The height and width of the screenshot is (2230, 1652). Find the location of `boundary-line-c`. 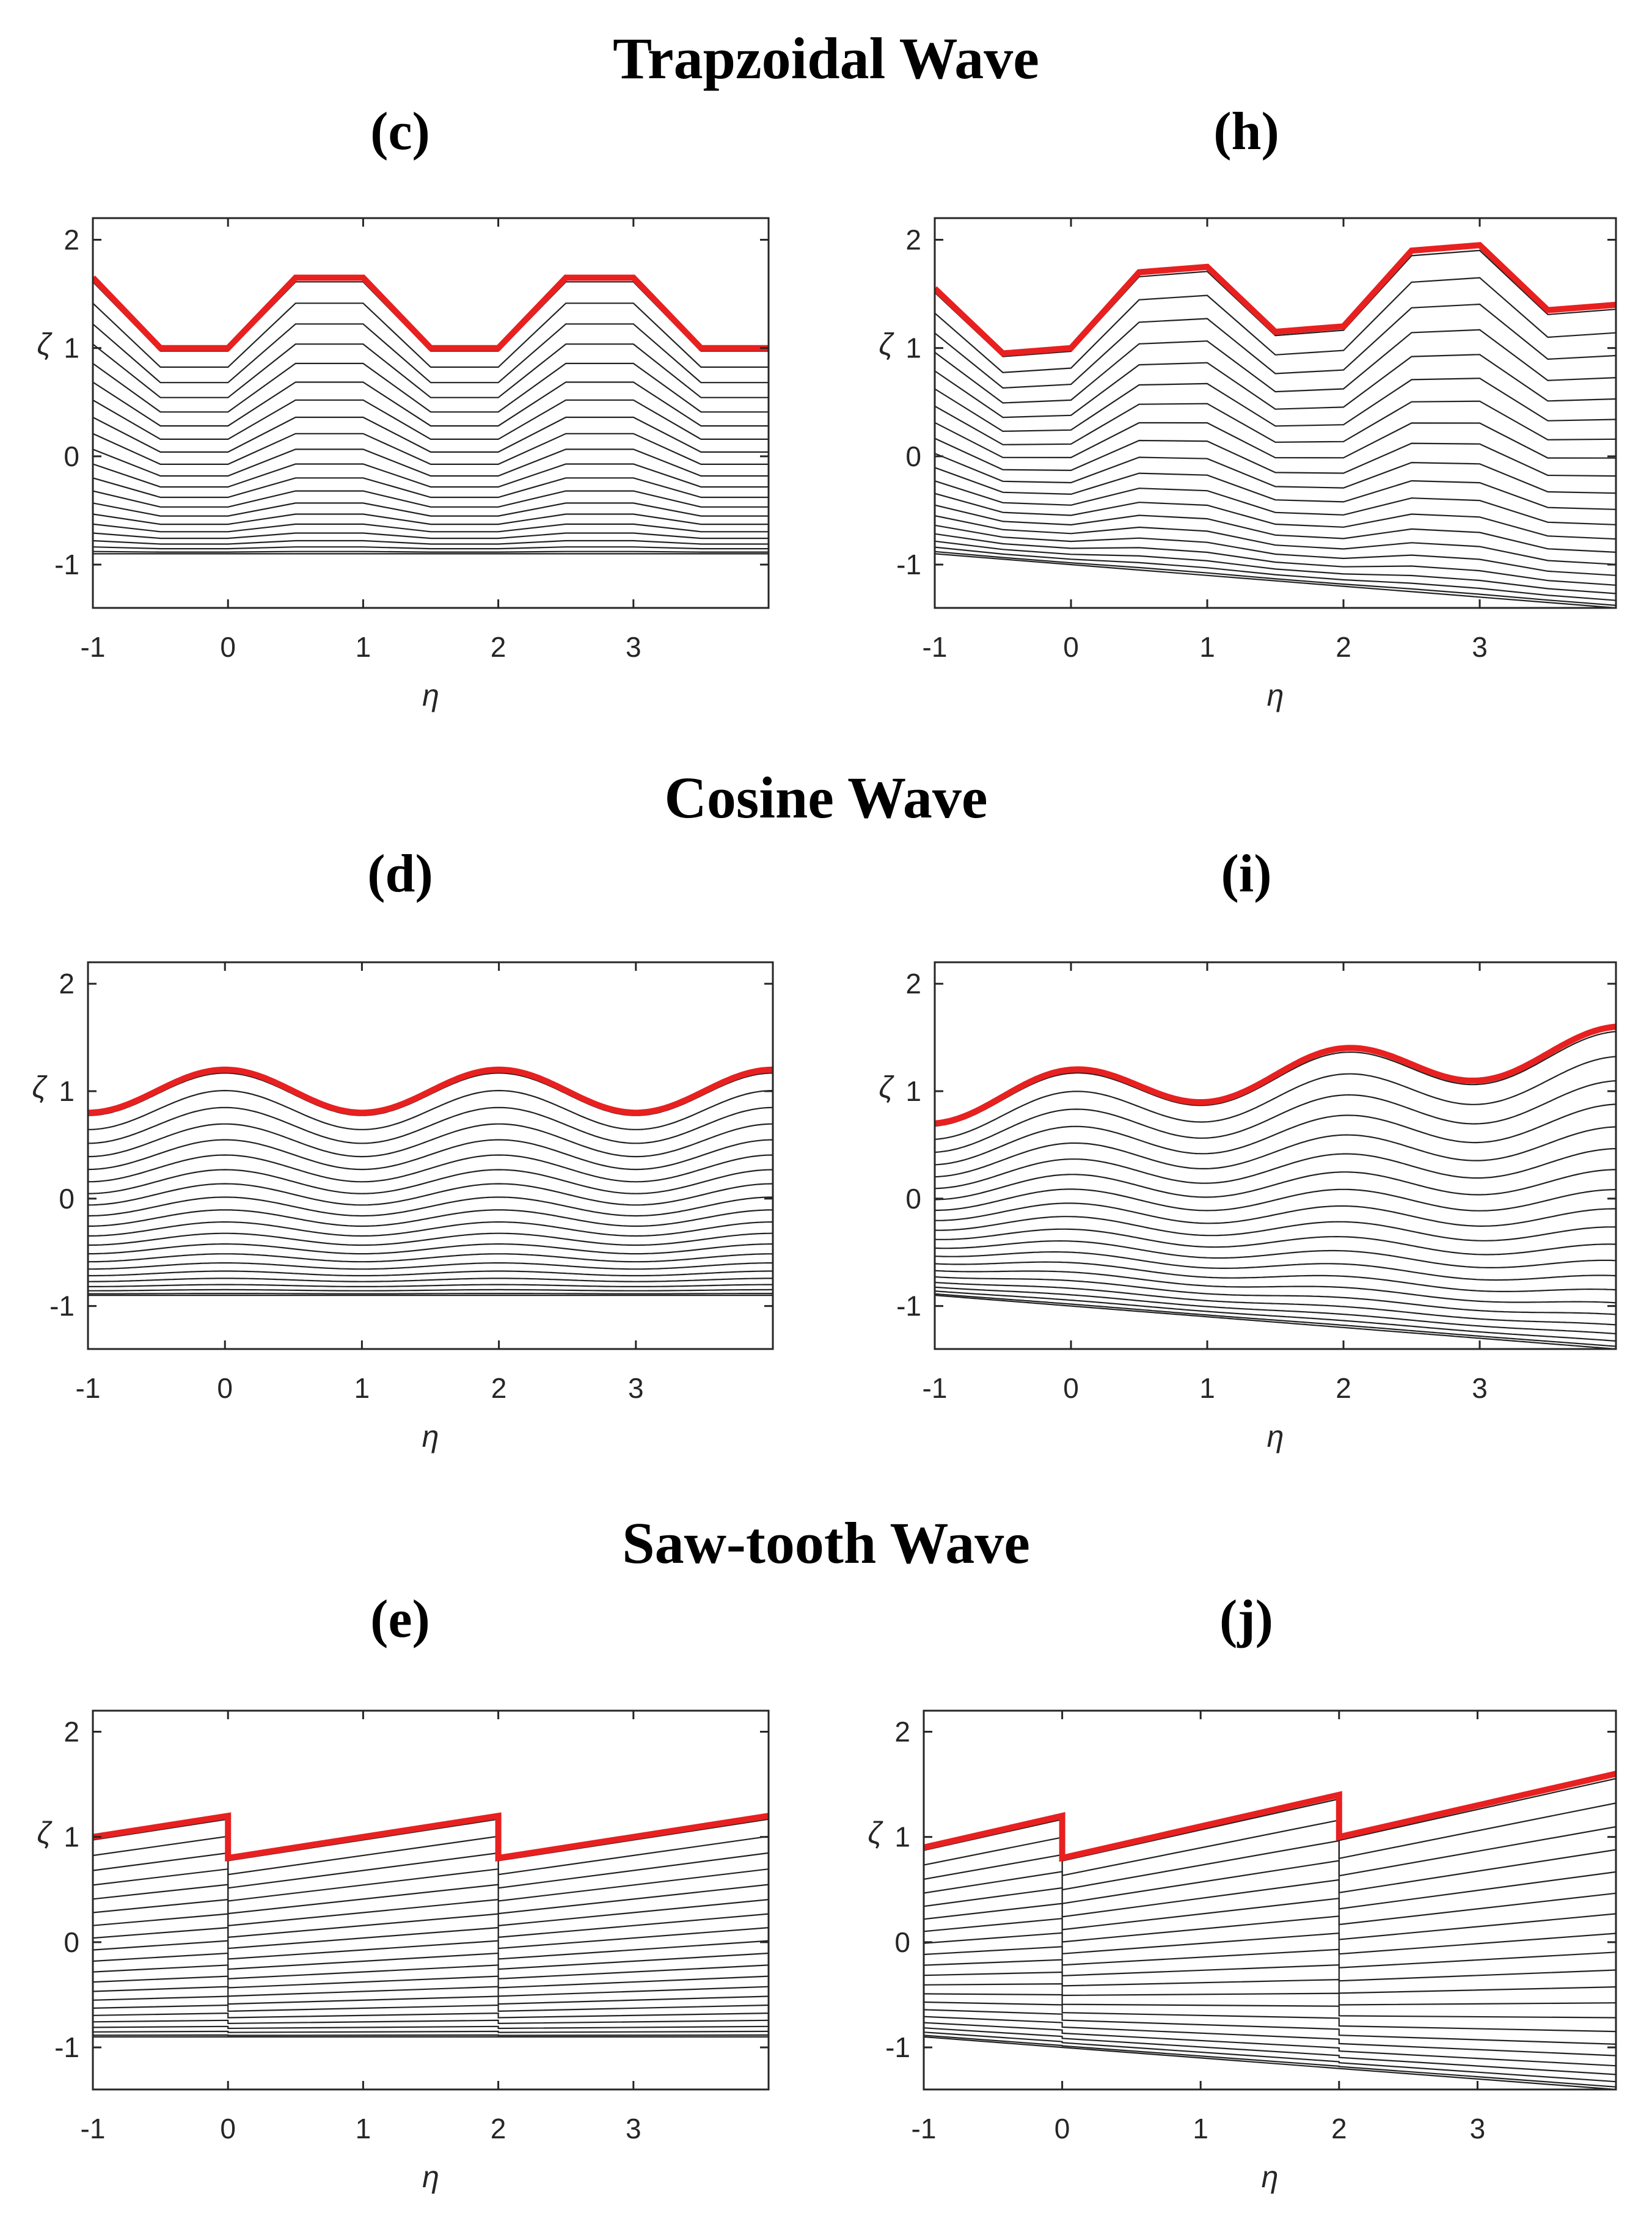

boundary-line-c is located at coordinates (431, 312).